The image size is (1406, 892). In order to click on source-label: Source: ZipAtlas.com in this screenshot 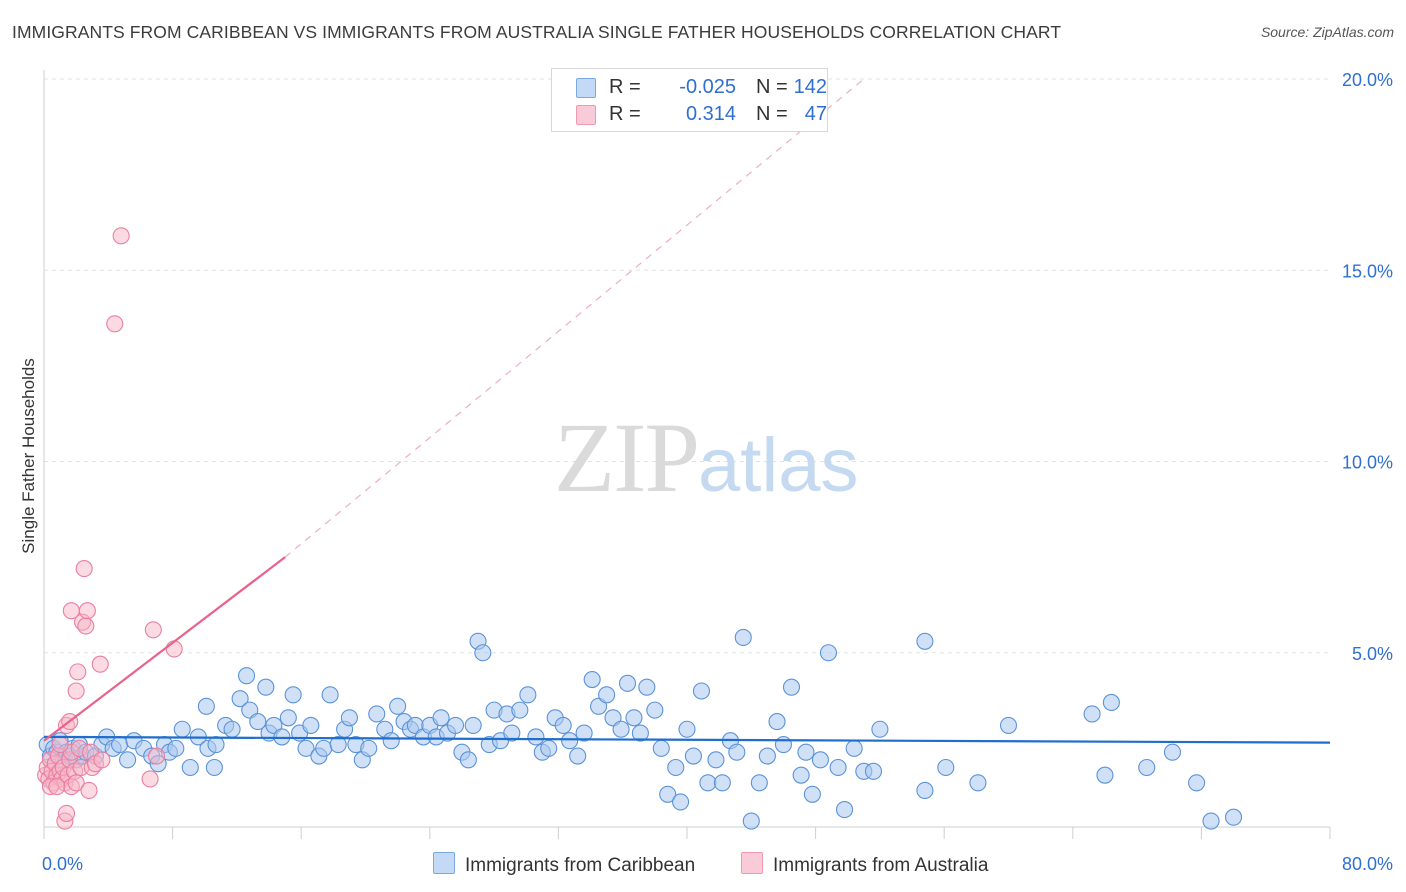, I will do `click(1327, 32)`.